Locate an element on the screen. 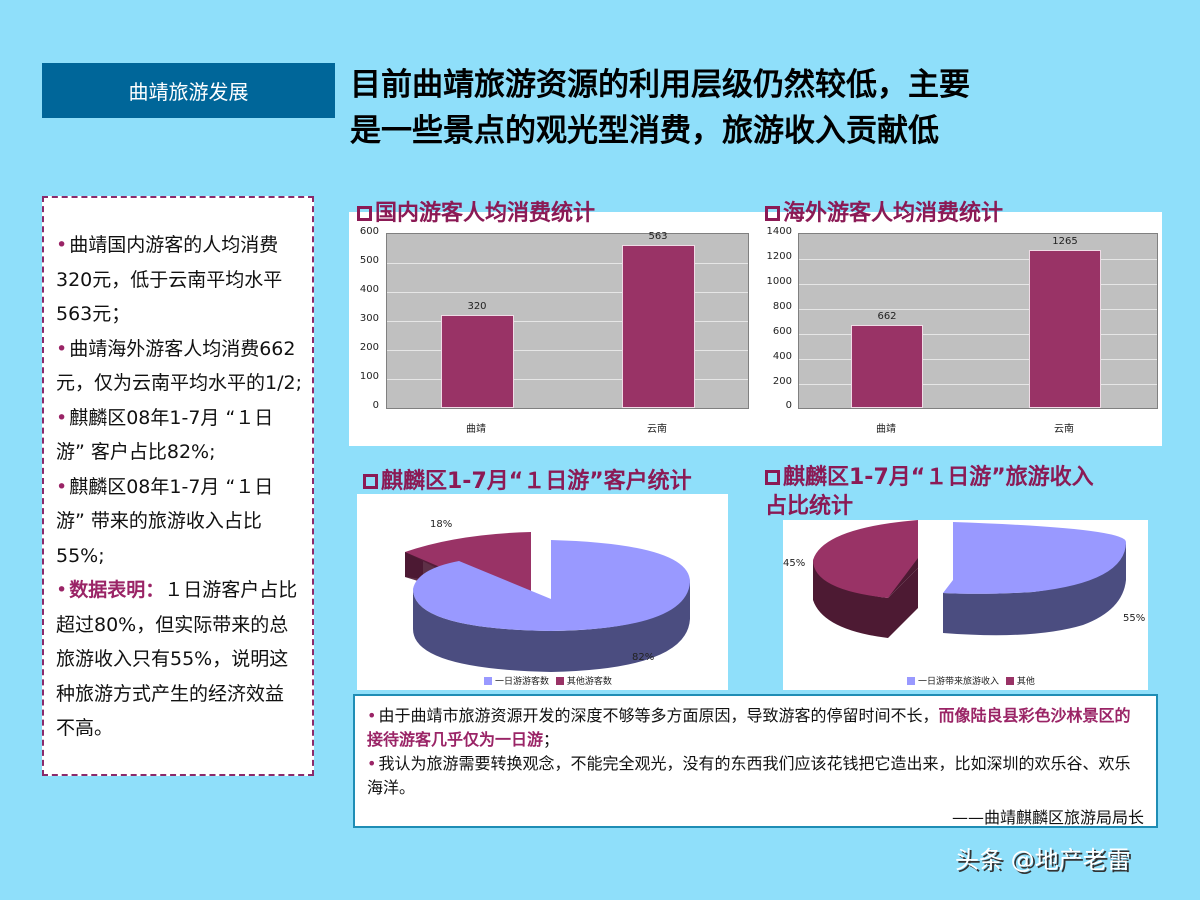 The height and width of the screenshot is (900, 1200). quote-text: ； is located at coordinates (551, 739).